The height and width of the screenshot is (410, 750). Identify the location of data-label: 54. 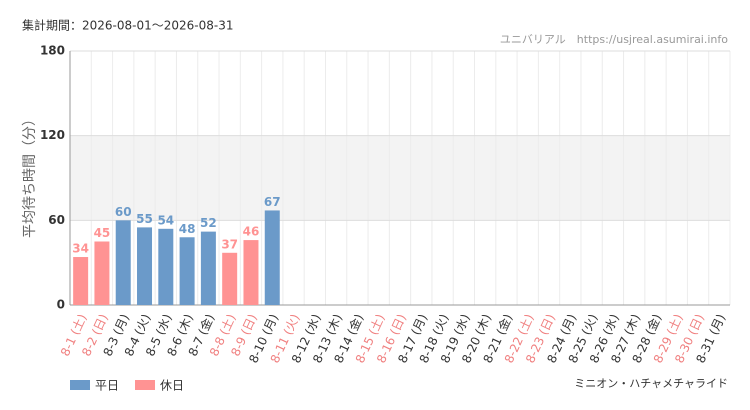
(165, 220).